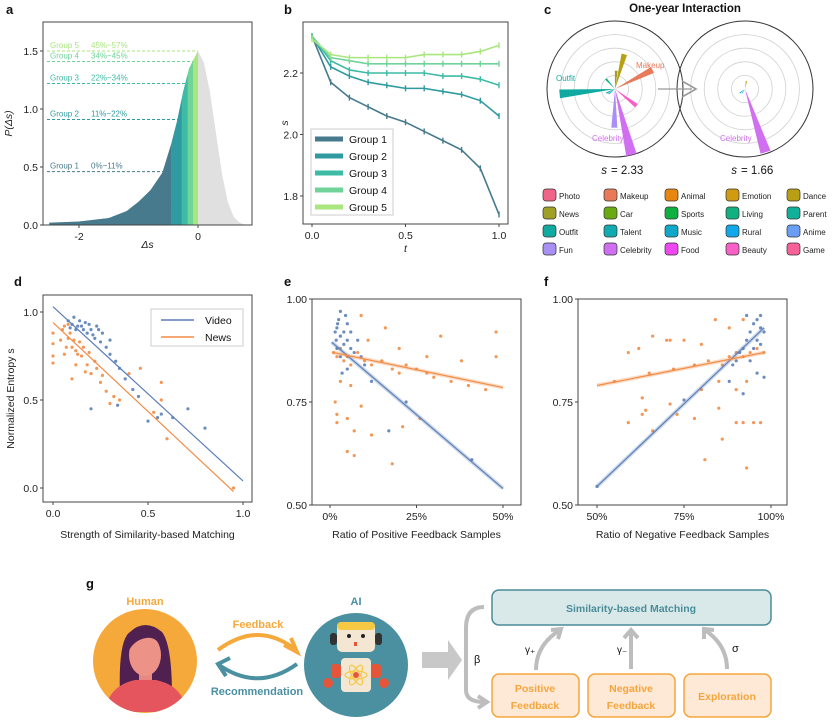  I want to click on legend-label: Video, so click(218, 321).